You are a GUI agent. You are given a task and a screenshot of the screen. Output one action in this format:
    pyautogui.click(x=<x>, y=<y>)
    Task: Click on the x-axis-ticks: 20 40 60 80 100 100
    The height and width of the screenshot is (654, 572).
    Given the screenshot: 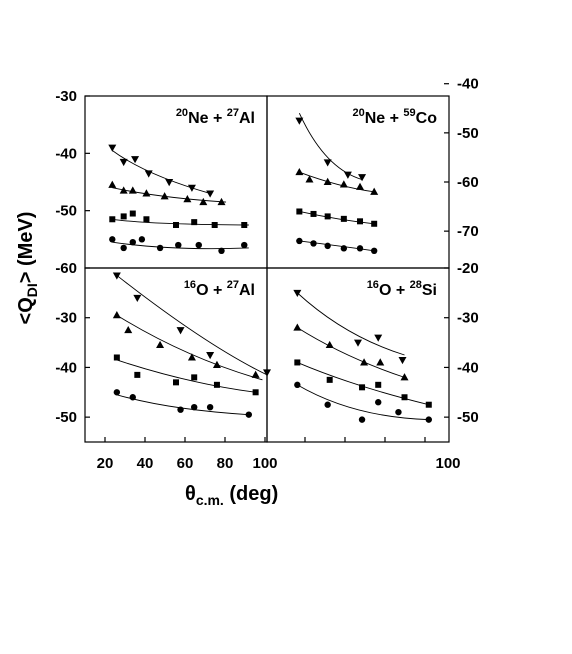 What is the action you would take?
    pyautogui.click(x=279, y=454)
    